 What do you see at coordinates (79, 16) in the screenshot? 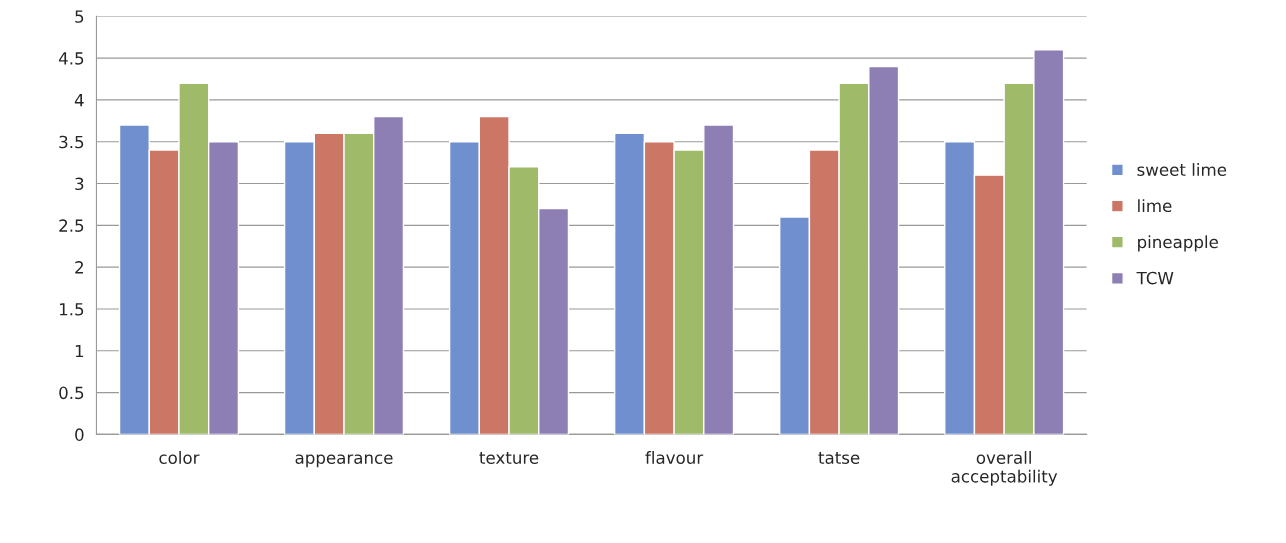
I see `y-tick-label: 5` at bounding box center [79, 16].